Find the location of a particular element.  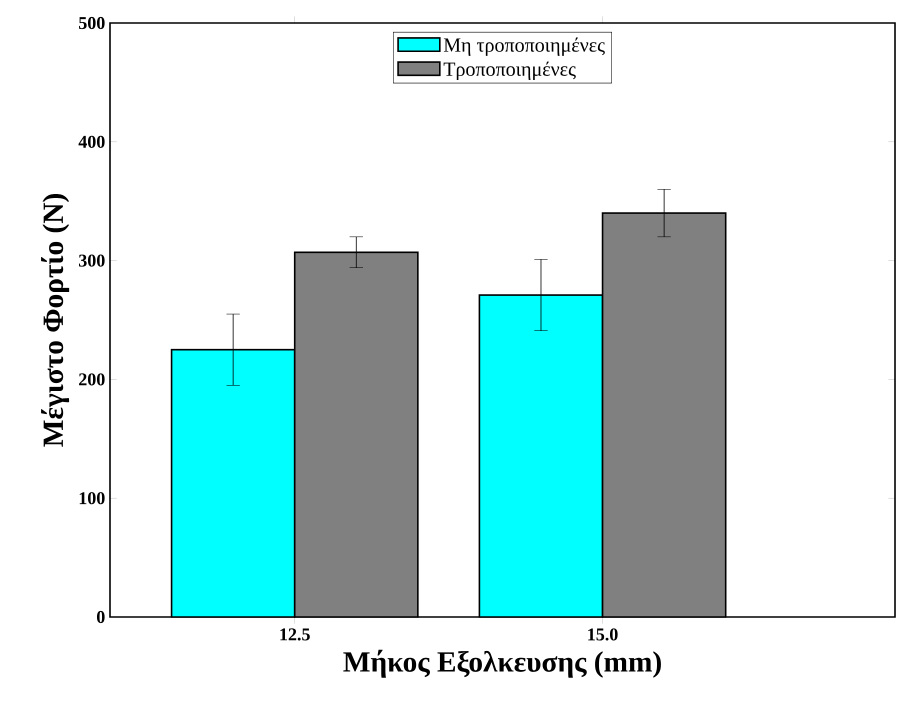

x-tick-label: 12.5 is located at coordinates (295, 634).